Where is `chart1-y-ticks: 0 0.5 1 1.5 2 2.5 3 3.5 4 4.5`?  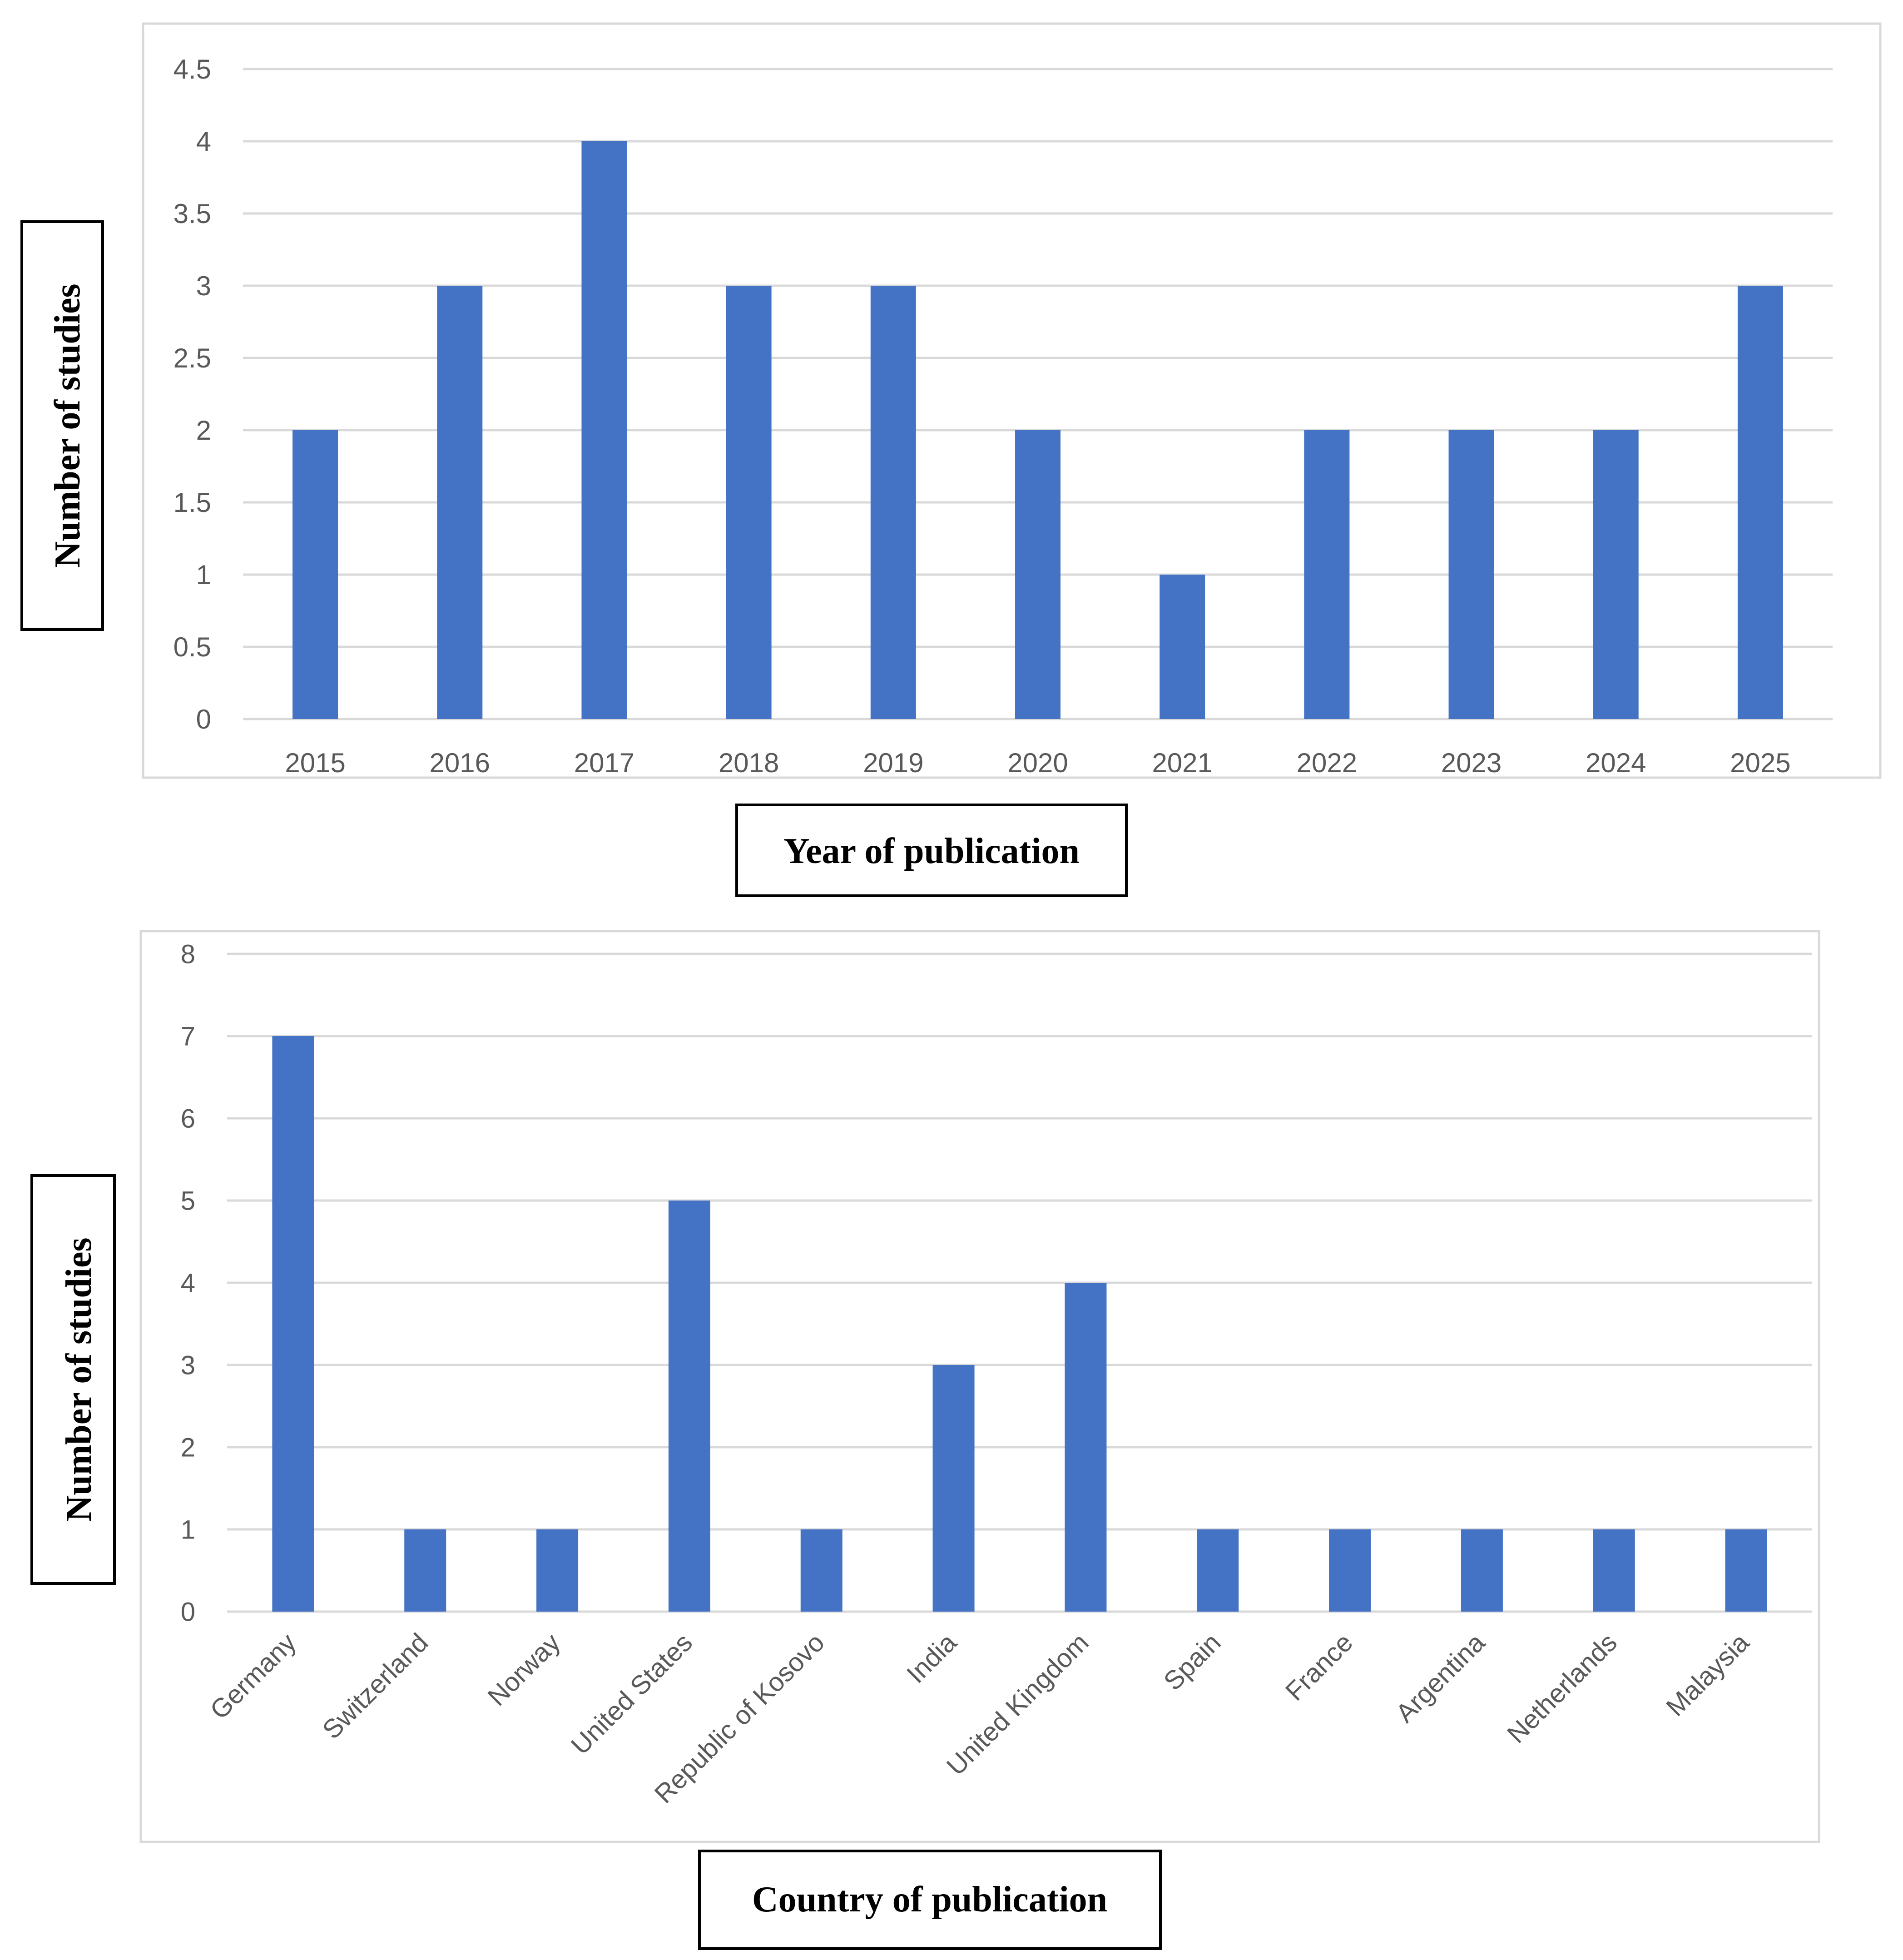 chart1-y-ticks: 0 0.5 1 1.5 2 2.5 3 3.5 4 4.5 is located at coordinates (192, 394).